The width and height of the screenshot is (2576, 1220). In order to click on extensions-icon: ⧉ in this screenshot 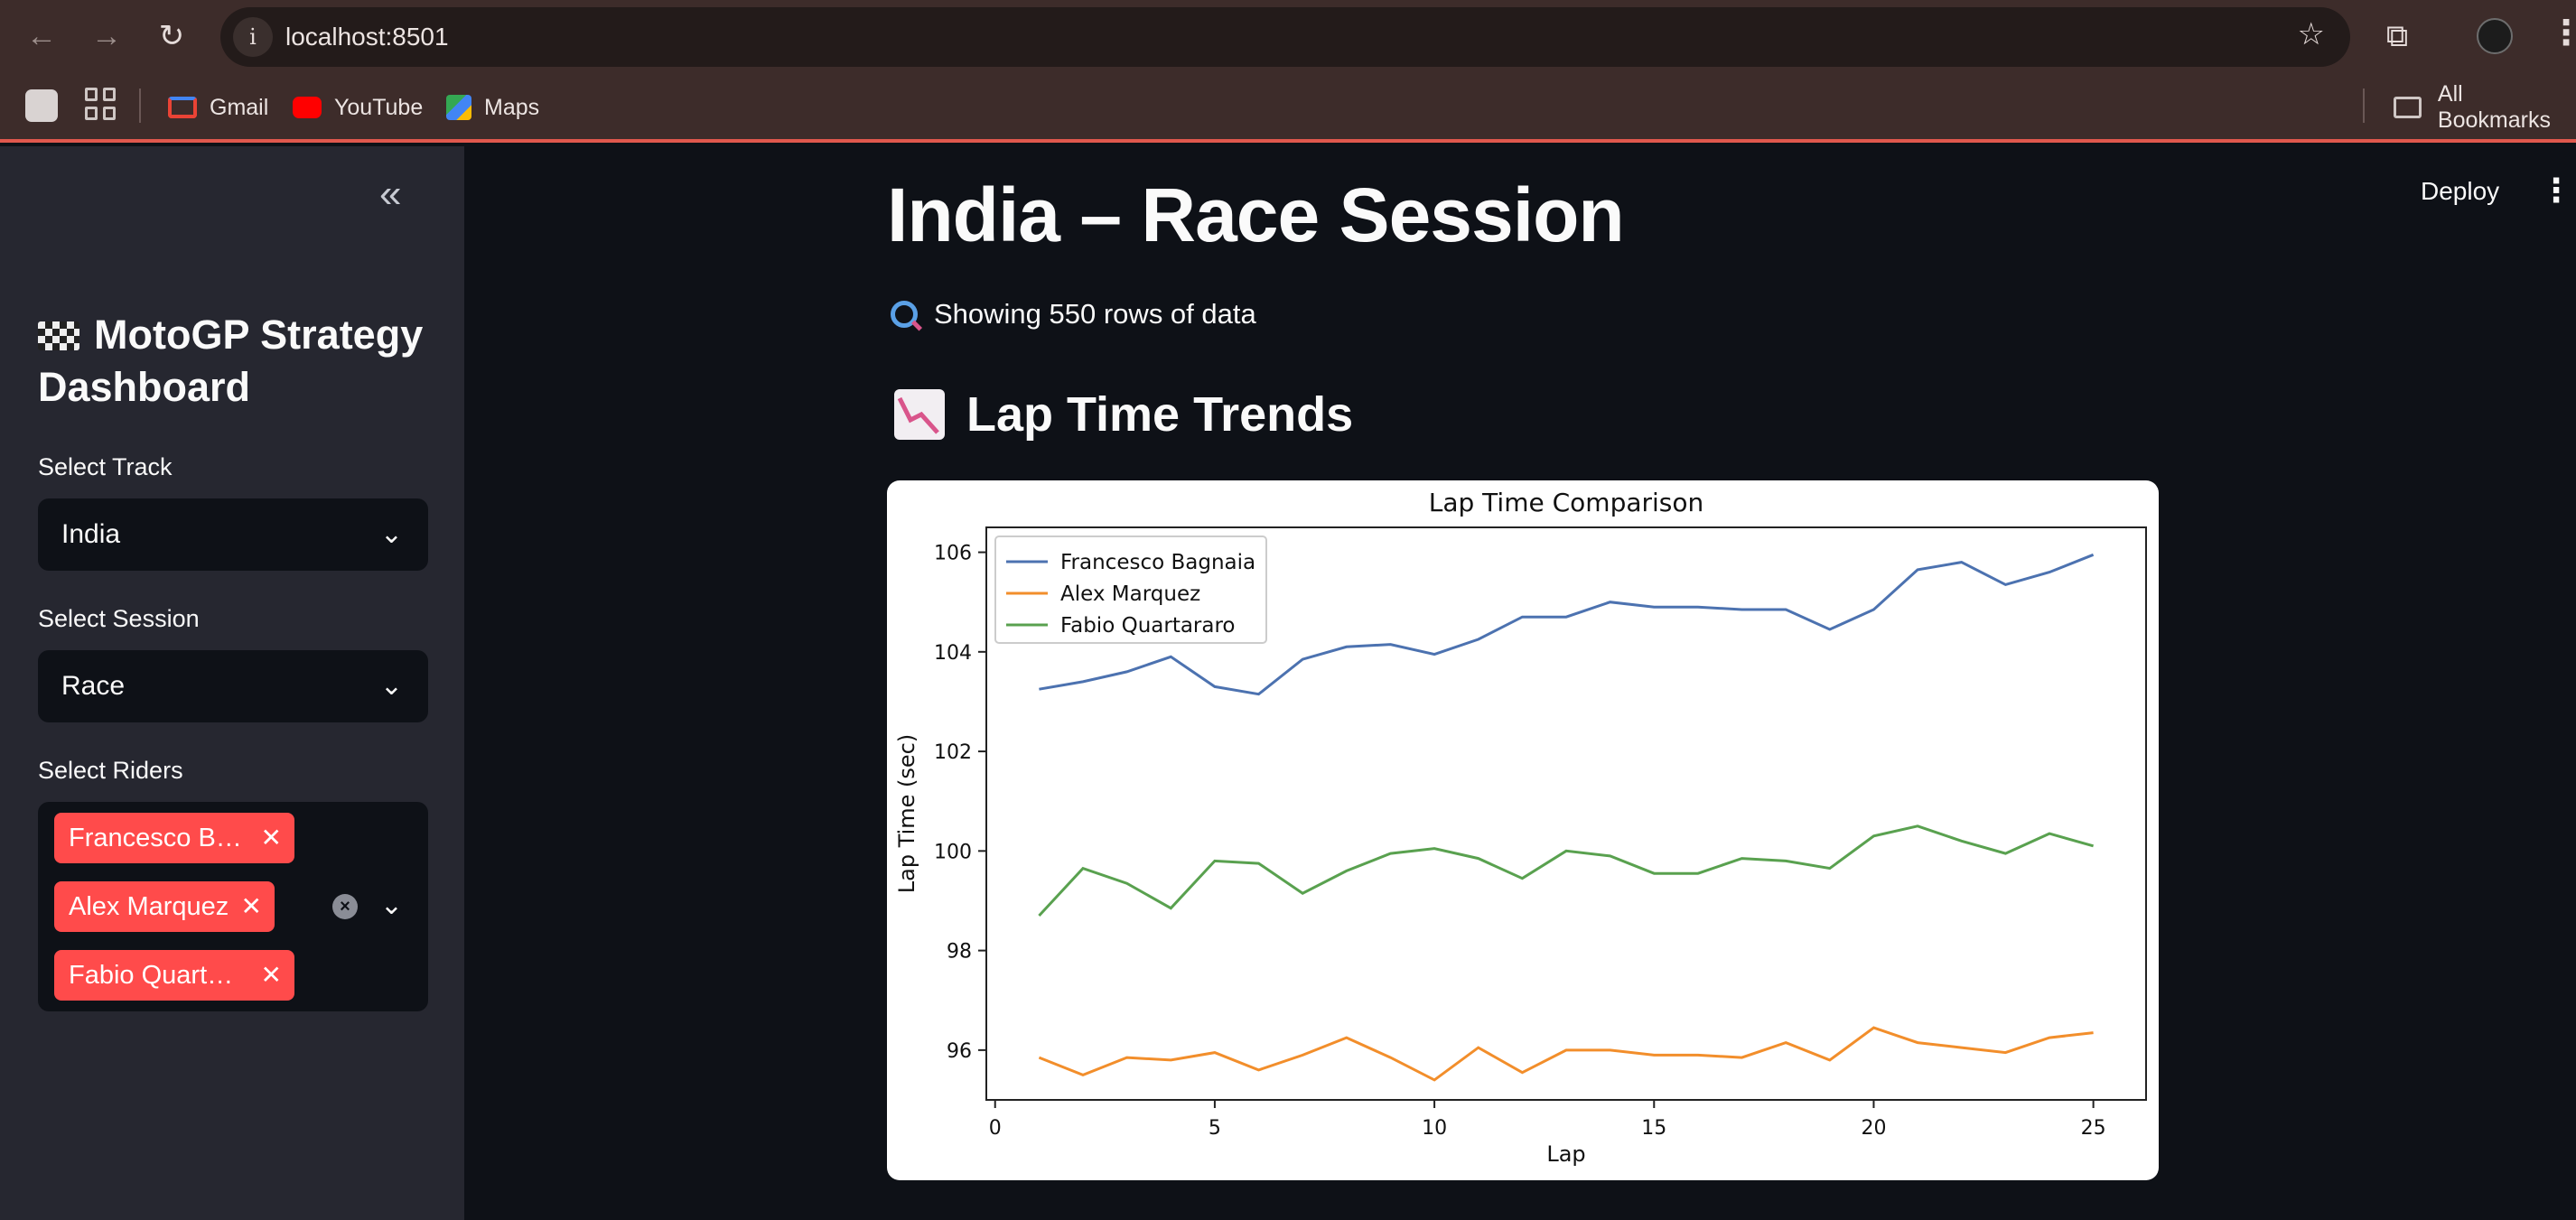, I will do `click(2397, 36)`.